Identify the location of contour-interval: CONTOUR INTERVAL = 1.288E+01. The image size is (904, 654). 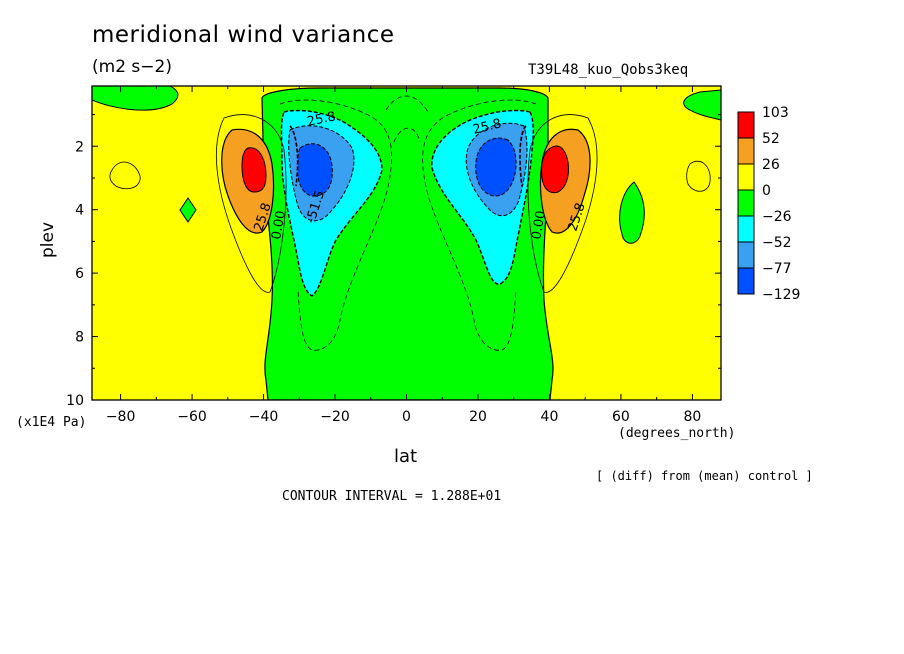
(392, 496).